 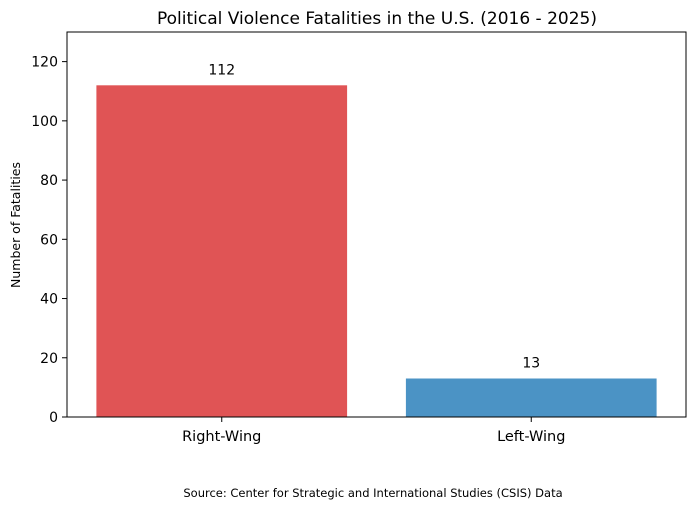 I want to click on y-tick-label: 0, so click(x=53, y=418).